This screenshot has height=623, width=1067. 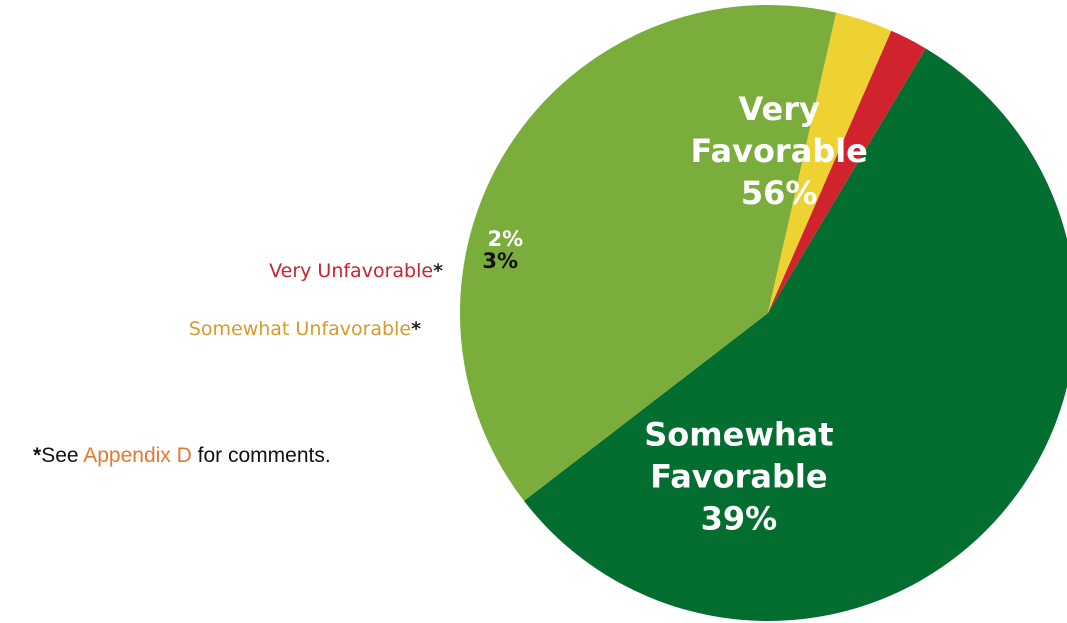 What do you see at coordinates (351, 271) in the screenshot?
I see `very-unfavorable-label-text: Very Unfavorable` at bounding box center [351, 271].